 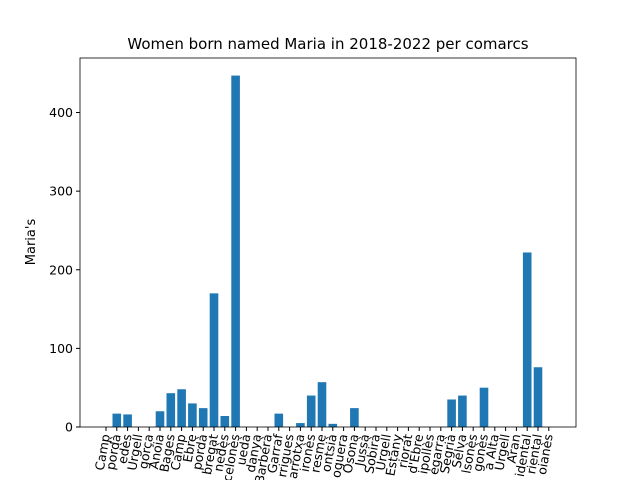 What do you see at coordinates (61, 191) in the screenshot?
I see `y-tick-label: 300` at bounding box center [61, 191].